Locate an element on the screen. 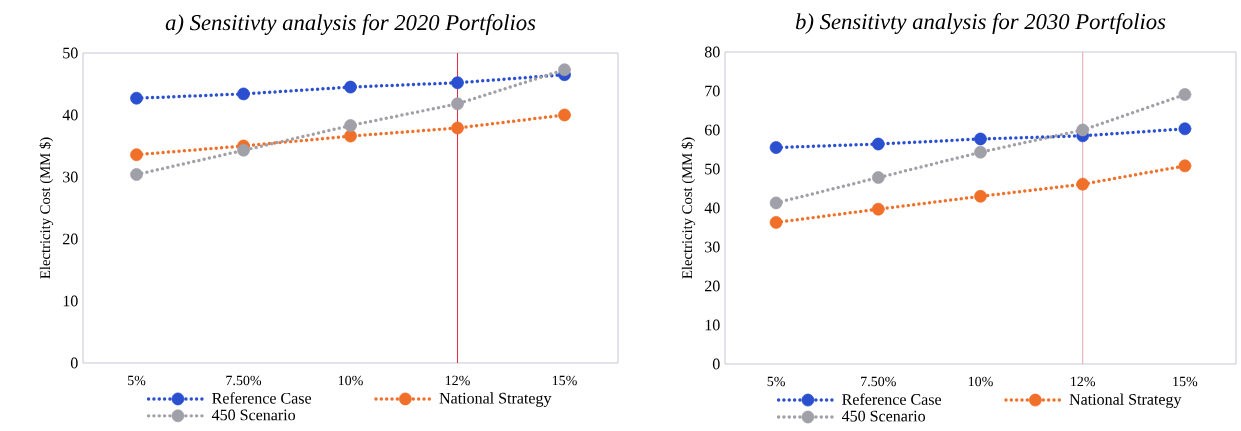 Image resolution: width=1241 pixels, height=431 pixels. chart-title: b) Sensitivty analysis for 2030 Portfolios is located at coordinates (980, 23).